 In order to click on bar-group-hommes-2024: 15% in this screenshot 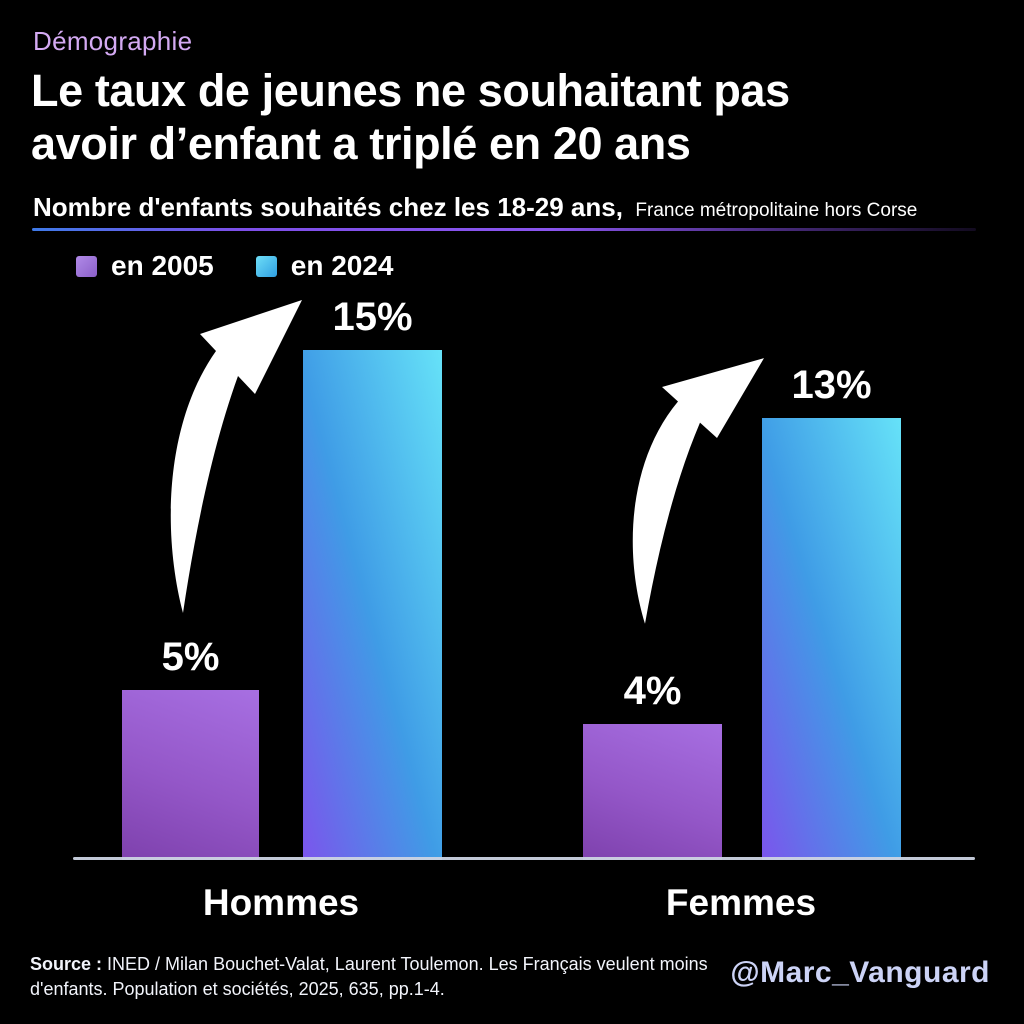, I will do `click(372, 577)`.